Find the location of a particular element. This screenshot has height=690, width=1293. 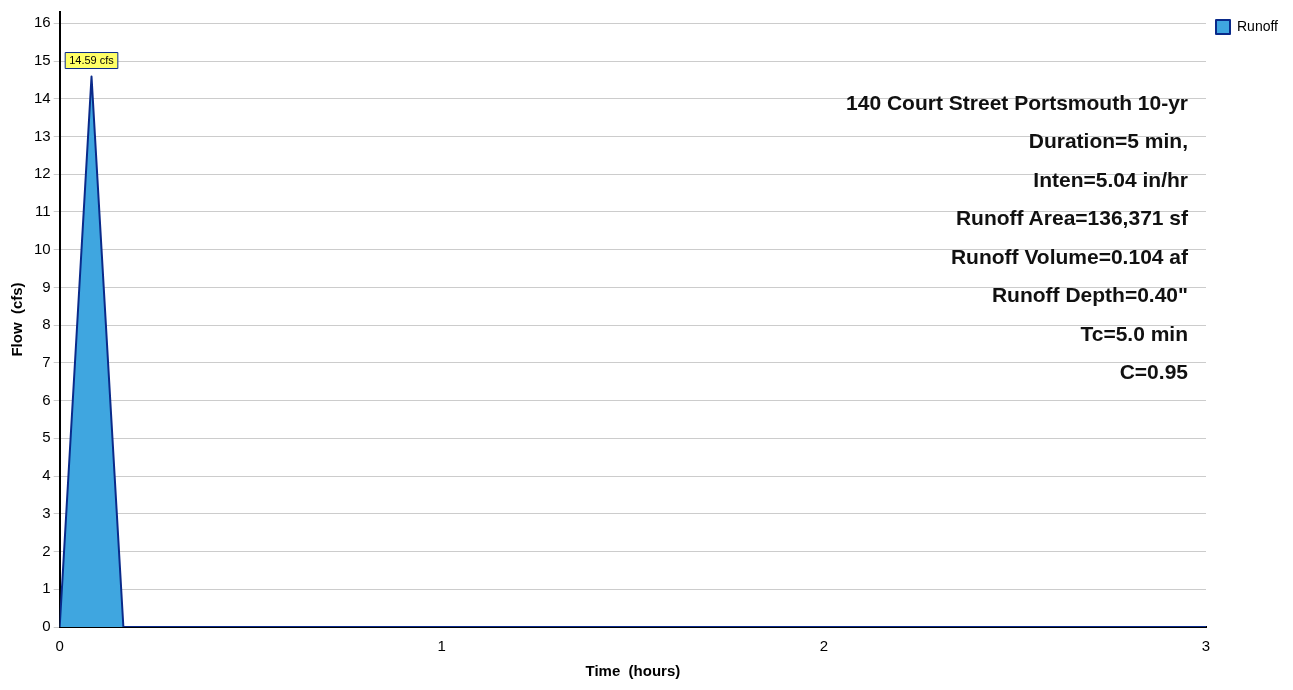

y-tick-label: 0 is located at coordinates (46, 626).